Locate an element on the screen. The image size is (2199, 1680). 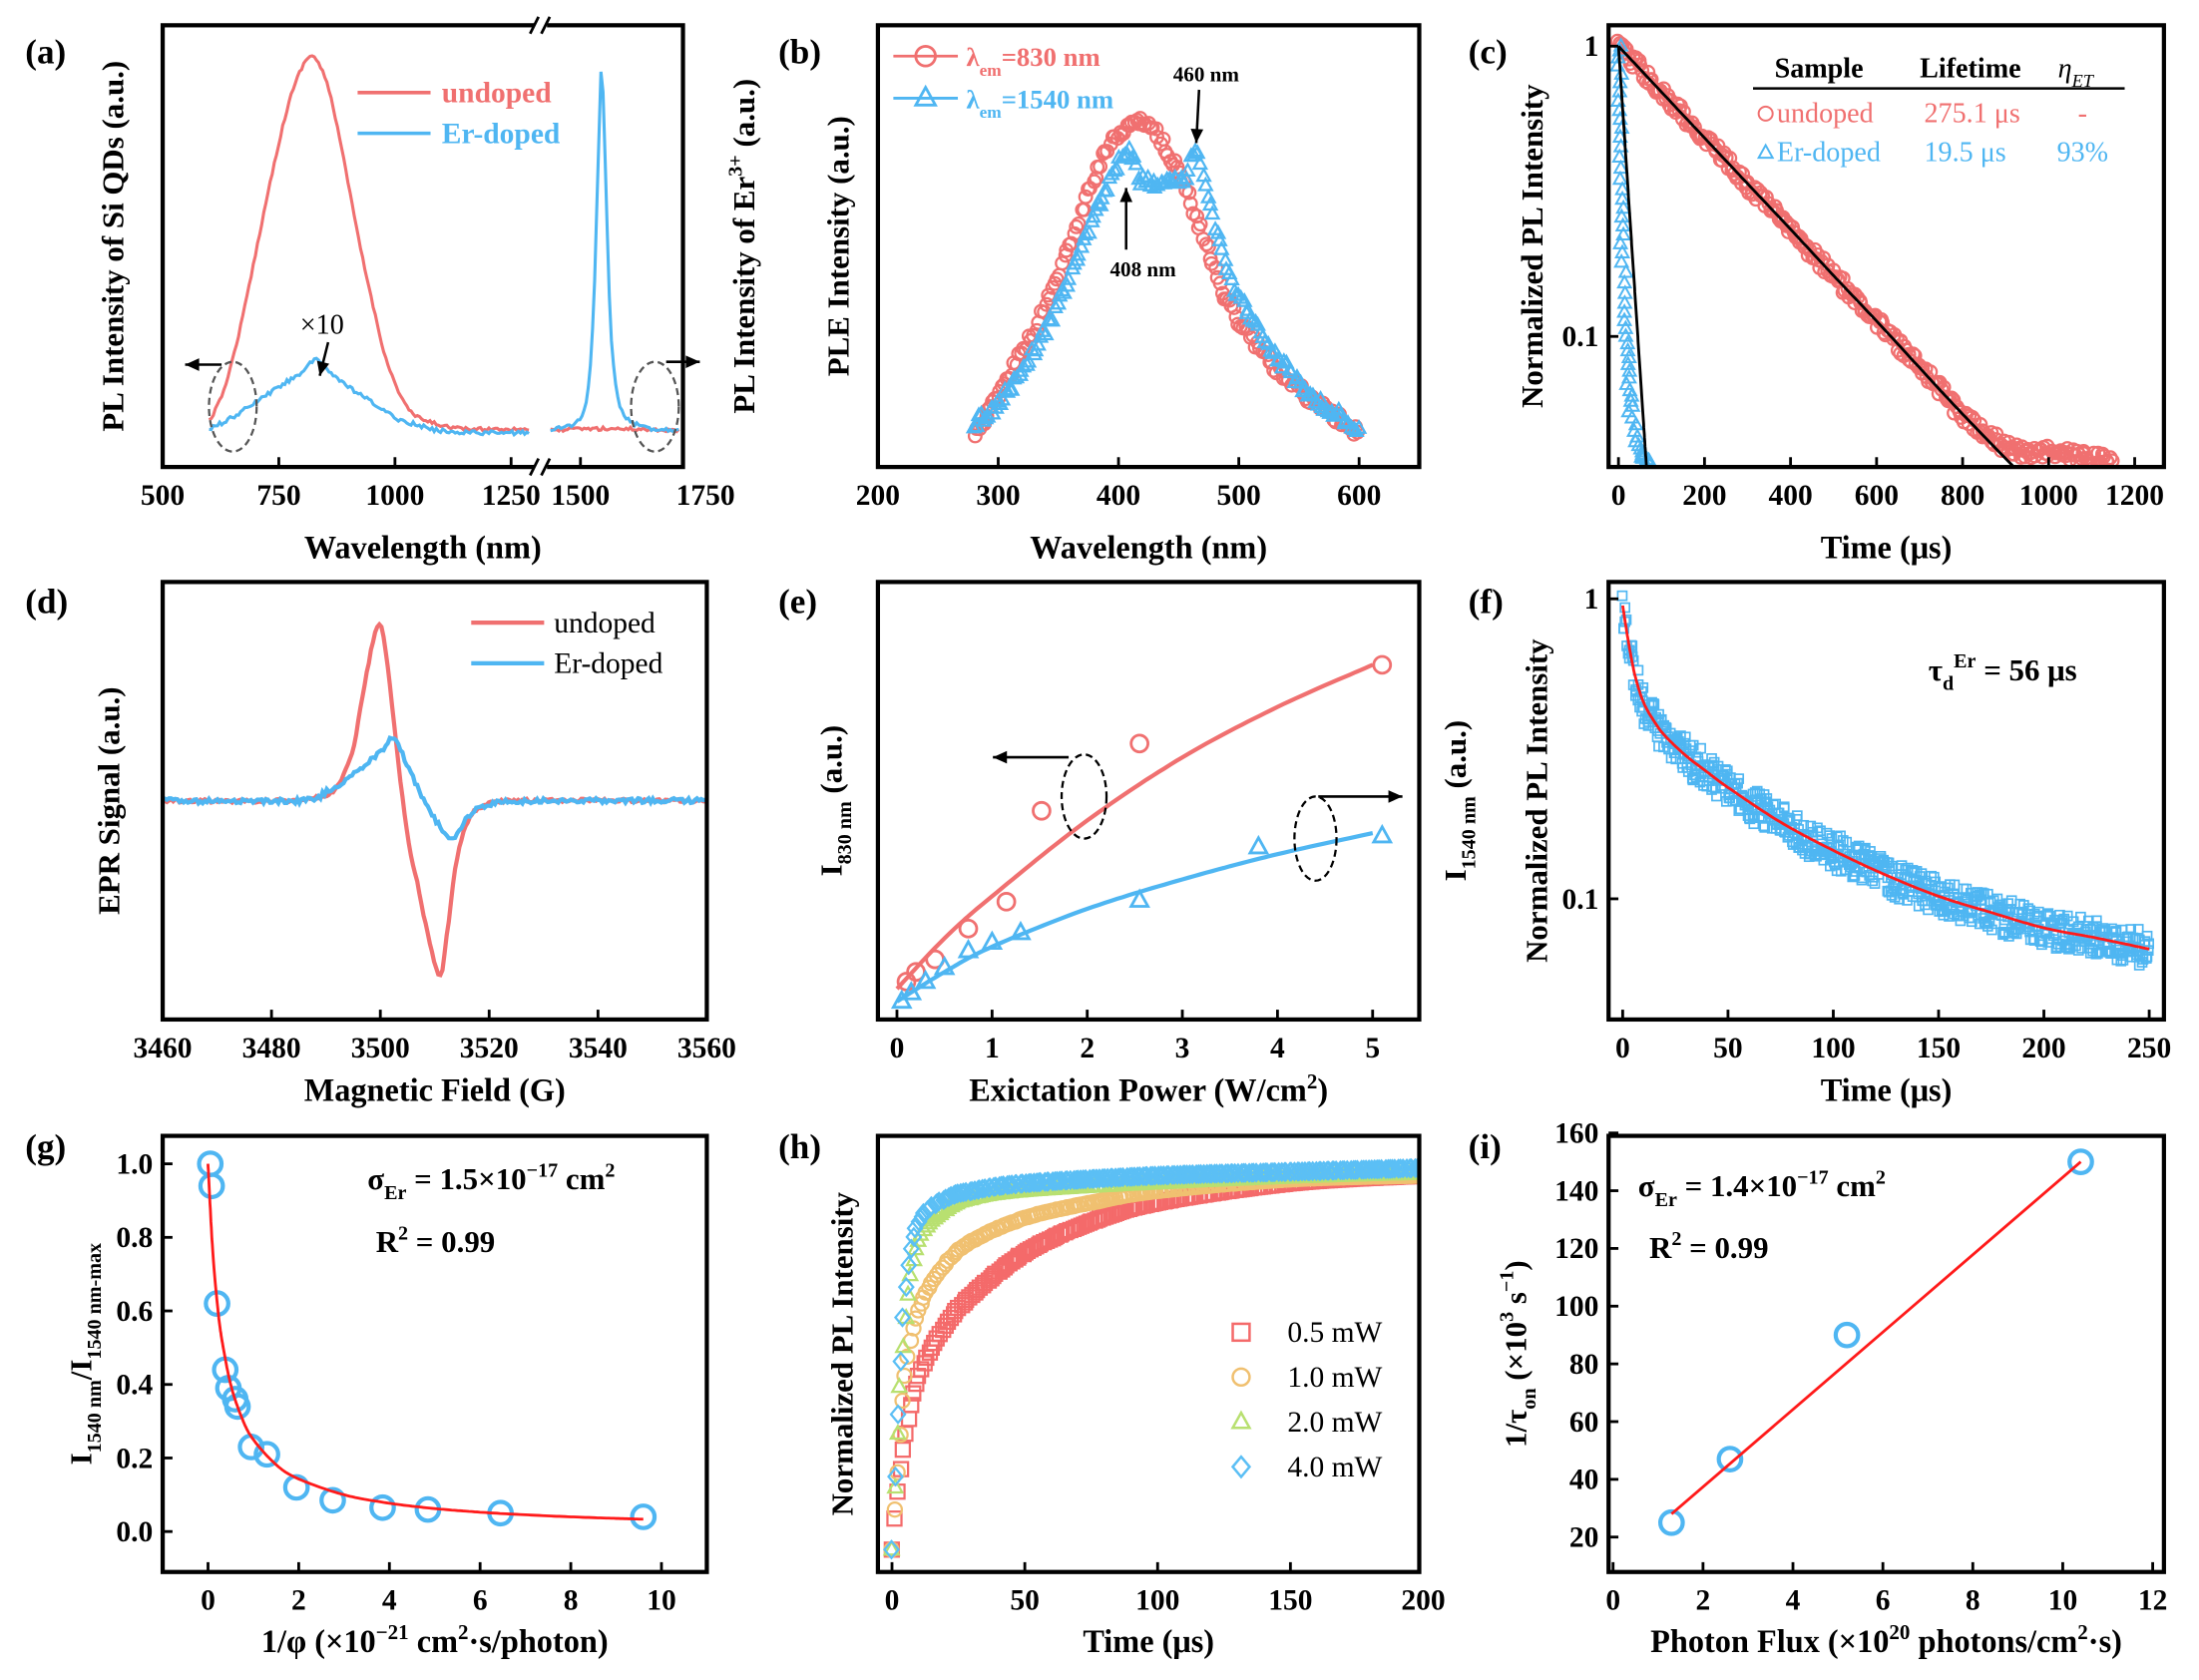
legend-label: λem=830 nm is located at coordinates (1033, 61).